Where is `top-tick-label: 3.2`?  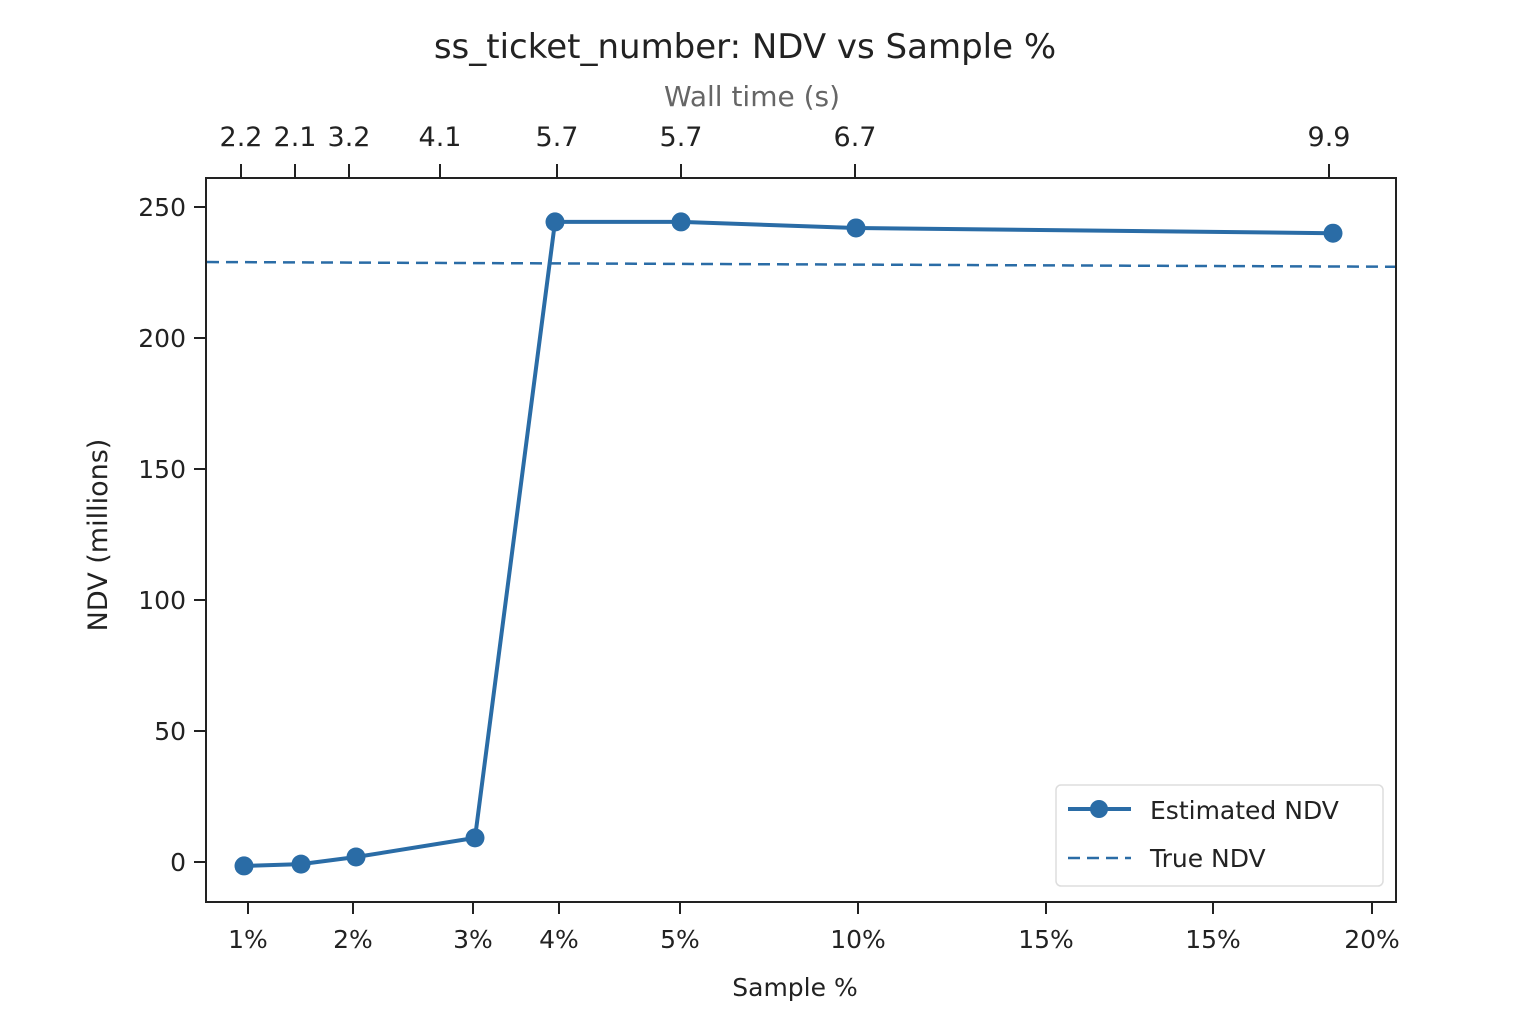 top-tick-label: 3.2 is located at coordinates (349, 137).